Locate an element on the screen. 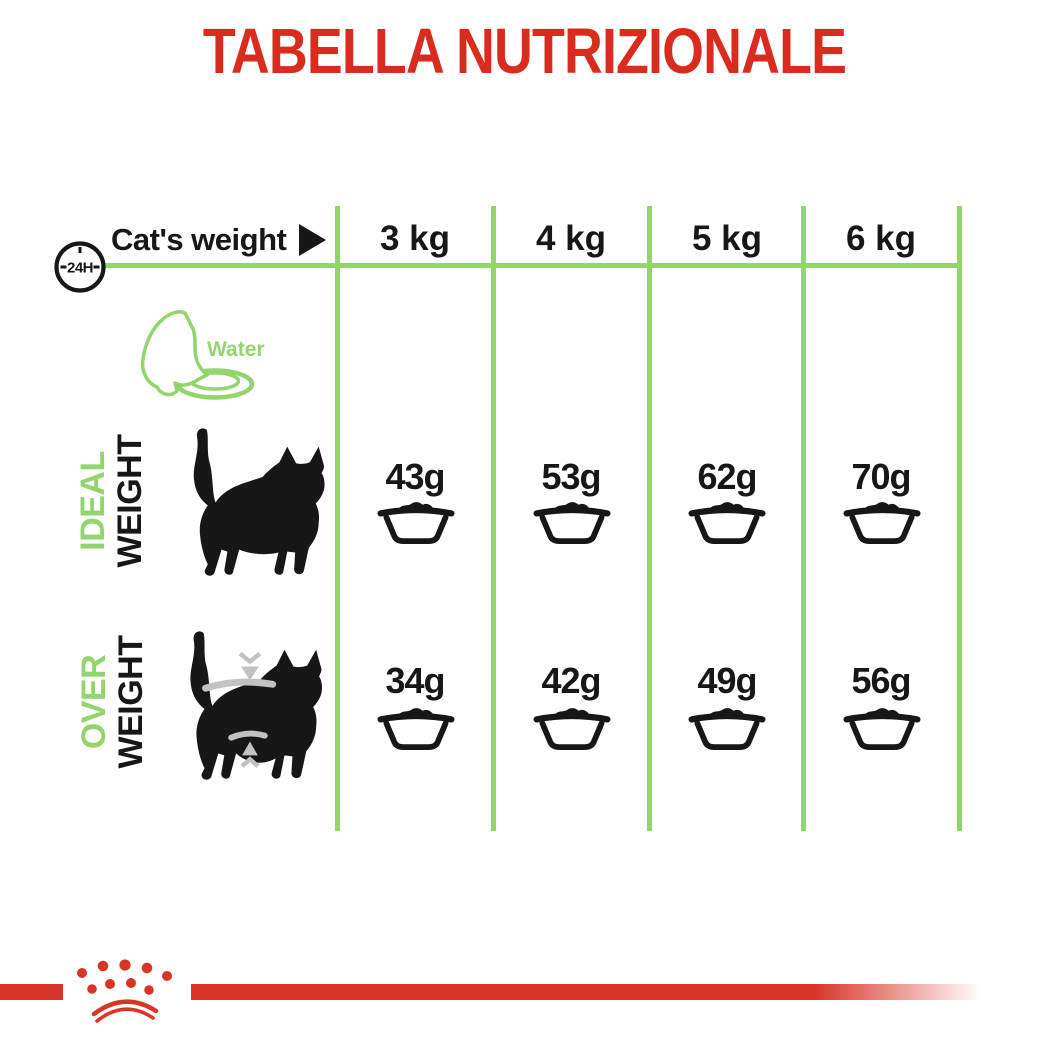  header-divider is located at coordinates (532, 265).